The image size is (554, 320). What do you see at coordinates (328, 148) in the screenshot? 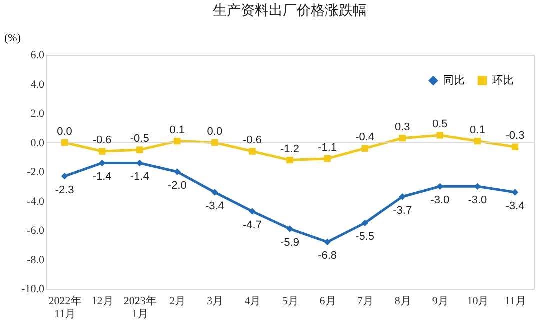
I see `data-label: -1.1` at bounding box center [328, 148].